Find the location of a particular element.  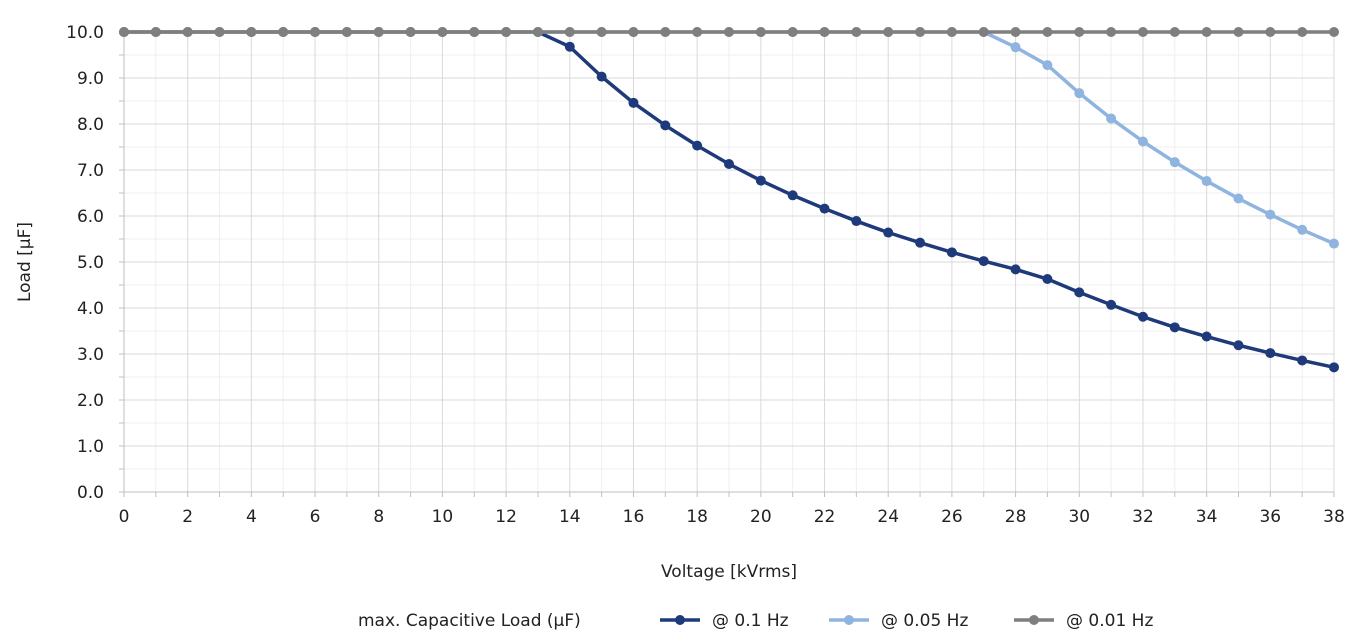

x-tick-label: 8 is located at coordinates (378, 517).